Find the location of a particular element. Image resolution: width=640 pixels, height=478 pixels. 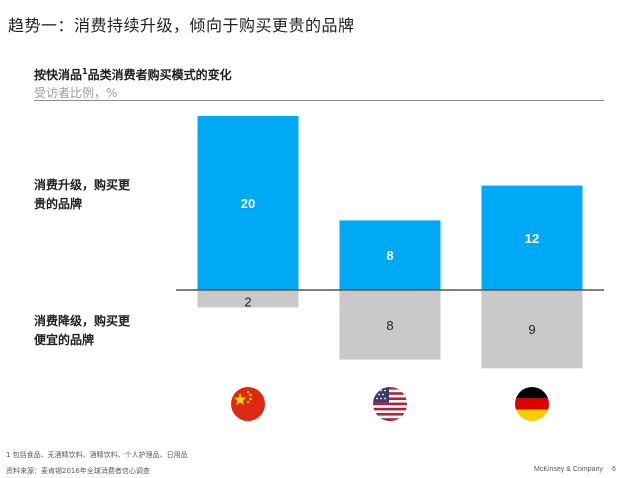

downgrade-bar-germany is located at coordinates (532, 329).